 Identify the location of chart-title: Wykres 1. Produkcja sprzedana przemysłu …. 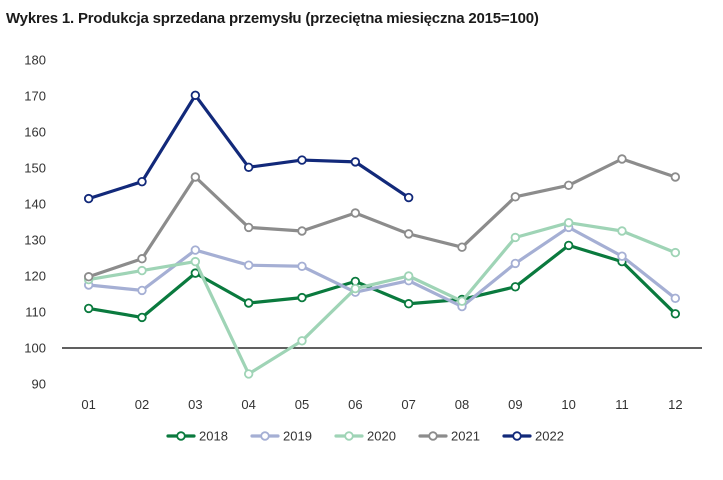
(272, 18).